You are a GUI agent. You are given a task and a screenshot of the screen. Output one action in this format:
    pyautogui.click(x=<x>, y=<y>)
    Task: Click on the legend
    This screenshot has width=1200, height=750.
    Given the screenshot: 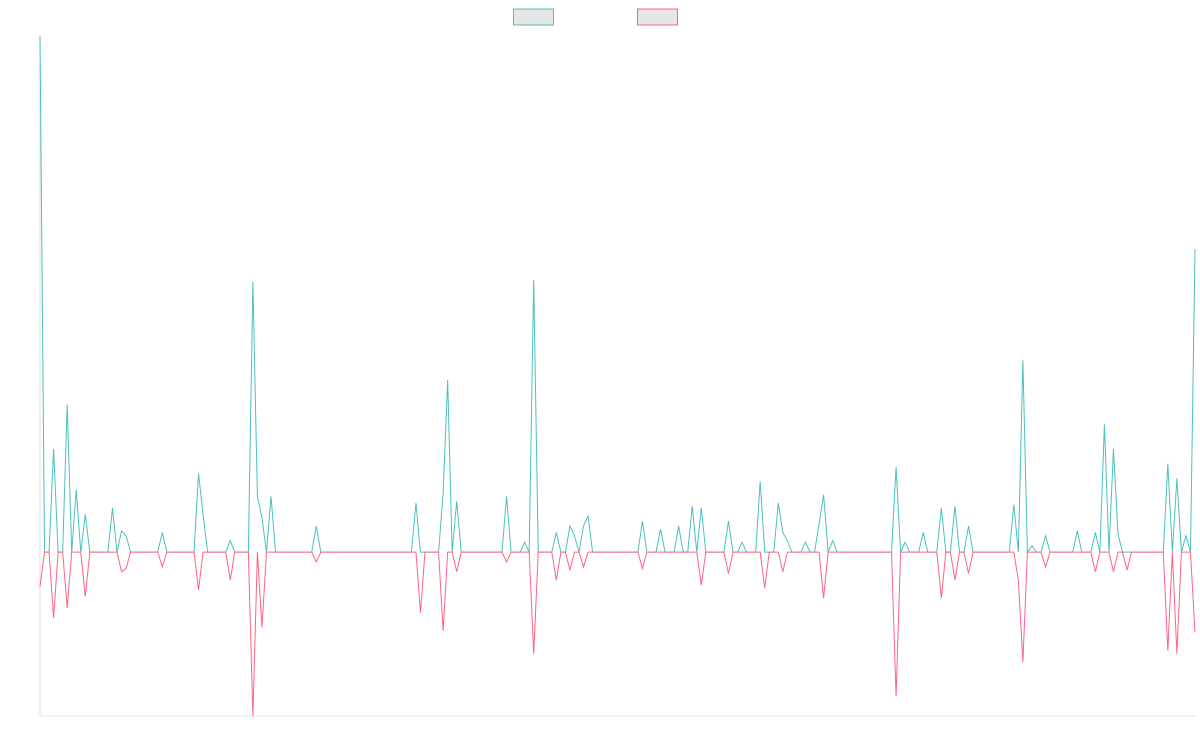 What is the action you would take?
    pyautogui.click(x=595, y=17)
    